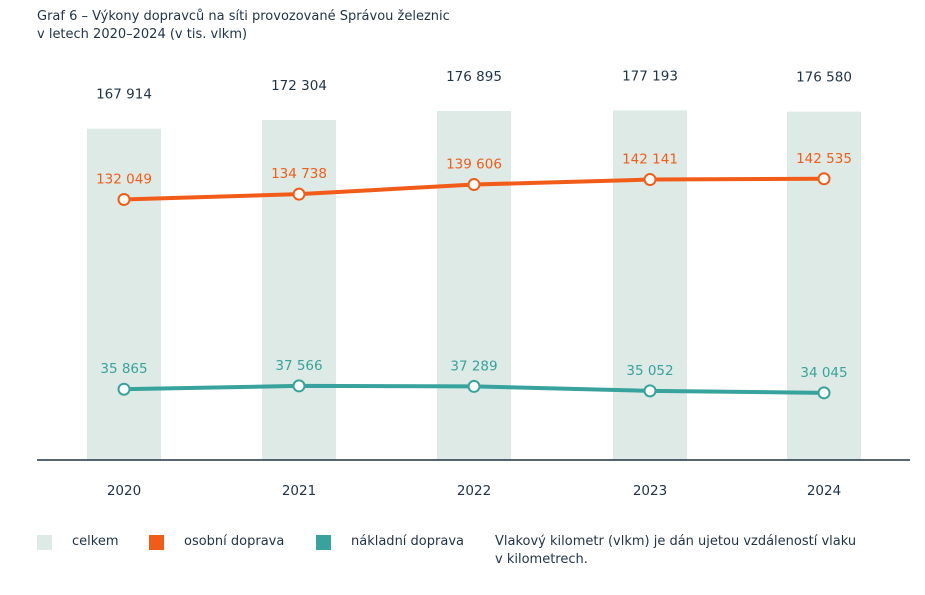 This screenshot has height=595, width=925. I want to click on legend-label-nakladni: nákladní doprava, so click(407, 541).